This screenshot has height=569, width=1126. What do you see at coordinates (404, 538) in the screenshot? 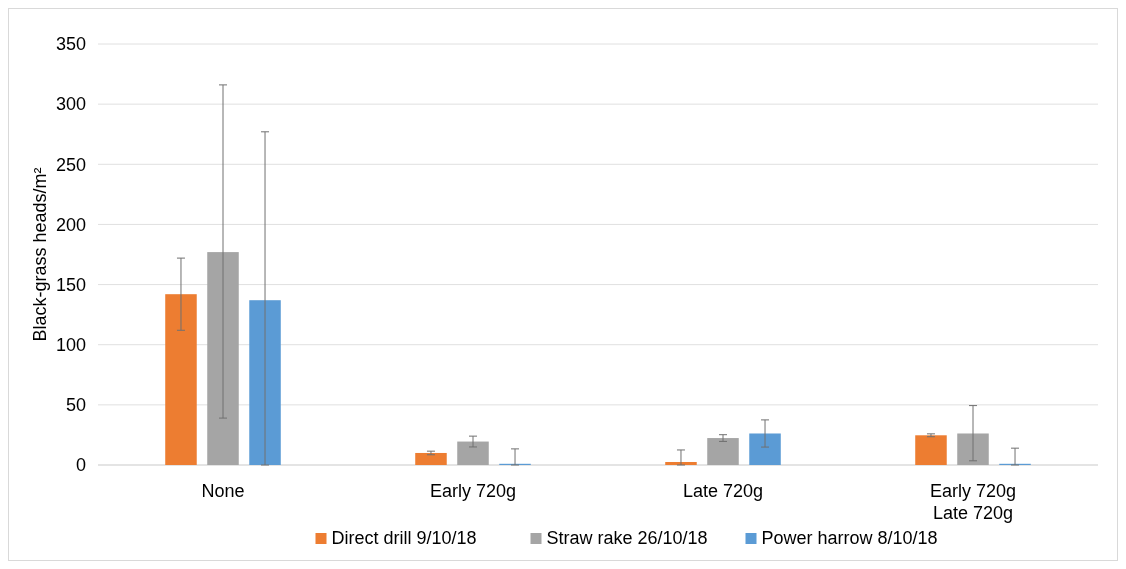
I see `legend-label: Direct drill 9/10/18` at bounding box center [404, 538].